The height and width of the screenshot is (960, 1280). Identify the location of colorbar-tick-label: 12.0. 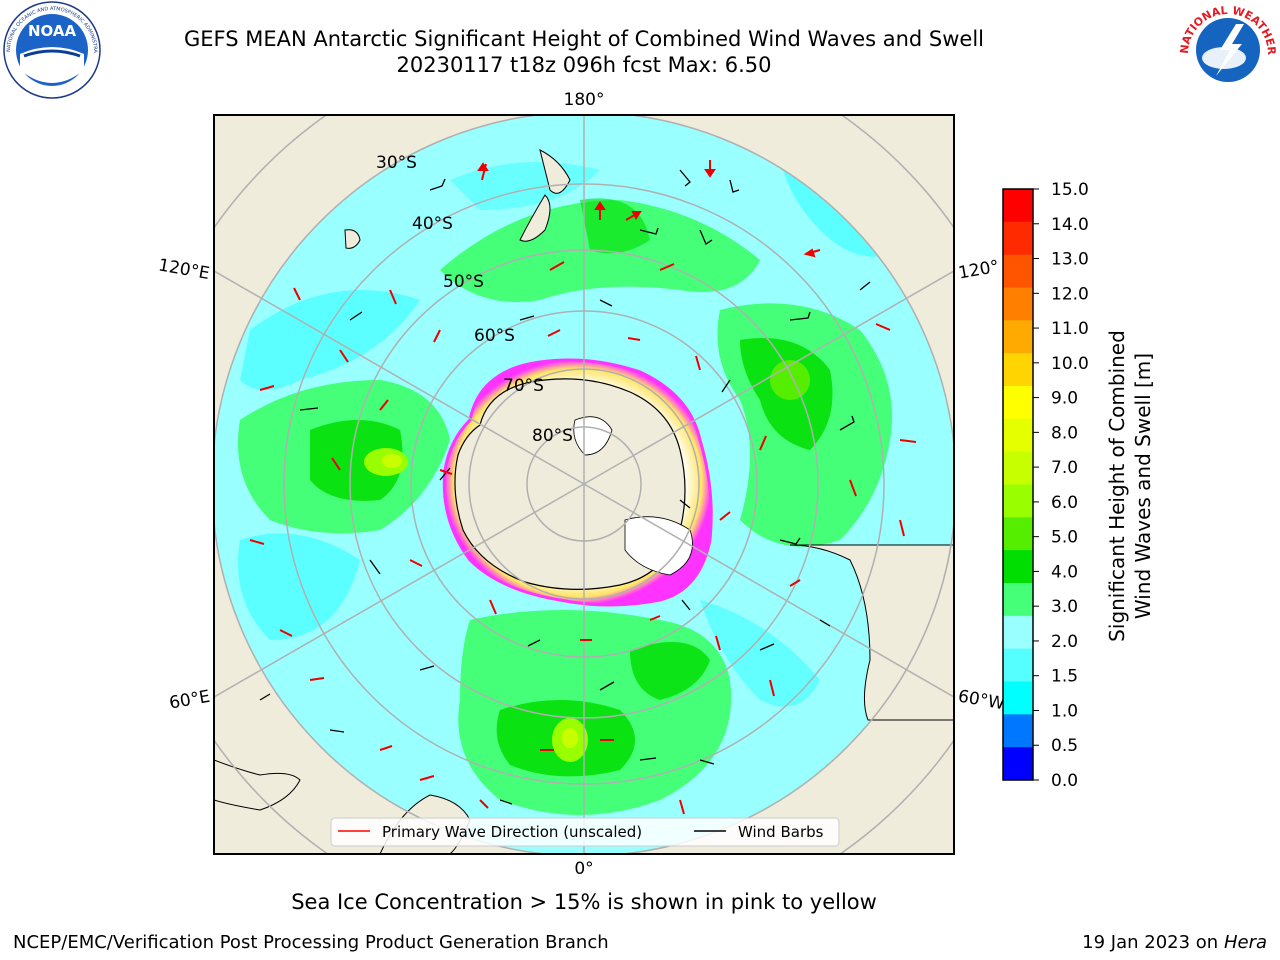
(1070, 294).